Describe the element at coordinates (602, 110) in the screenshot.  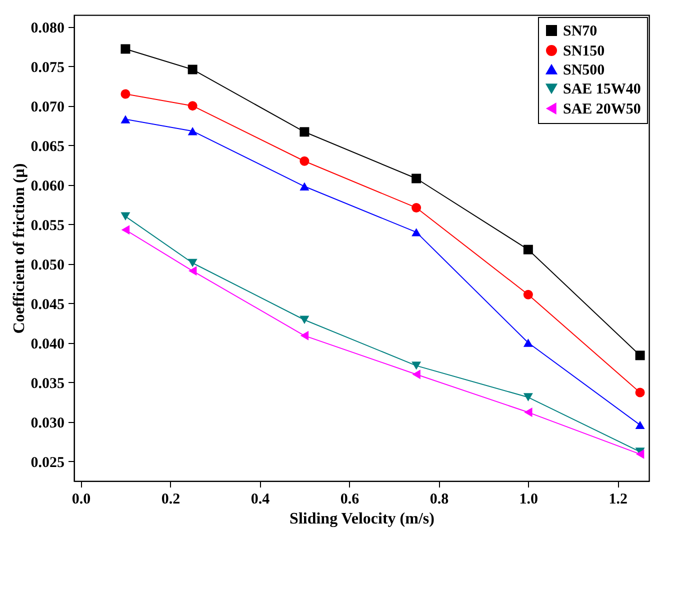
I see `legend-label: SAE 20W50` at that location.